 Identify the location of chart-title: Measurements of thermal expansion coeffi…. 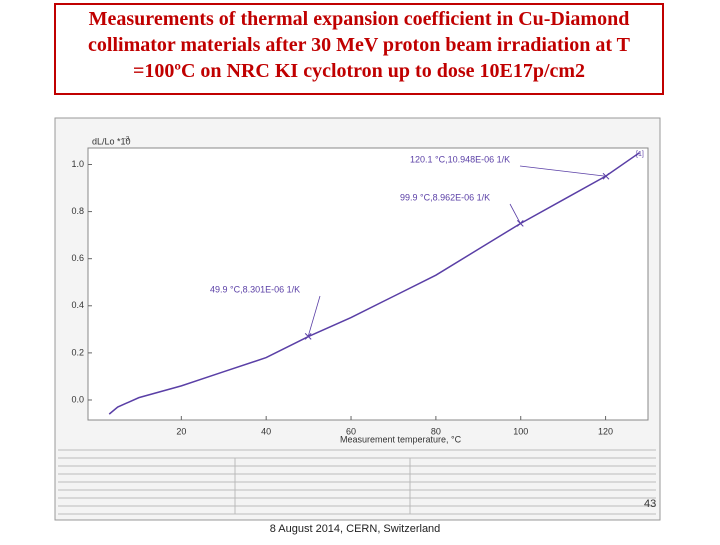
(359, 45).